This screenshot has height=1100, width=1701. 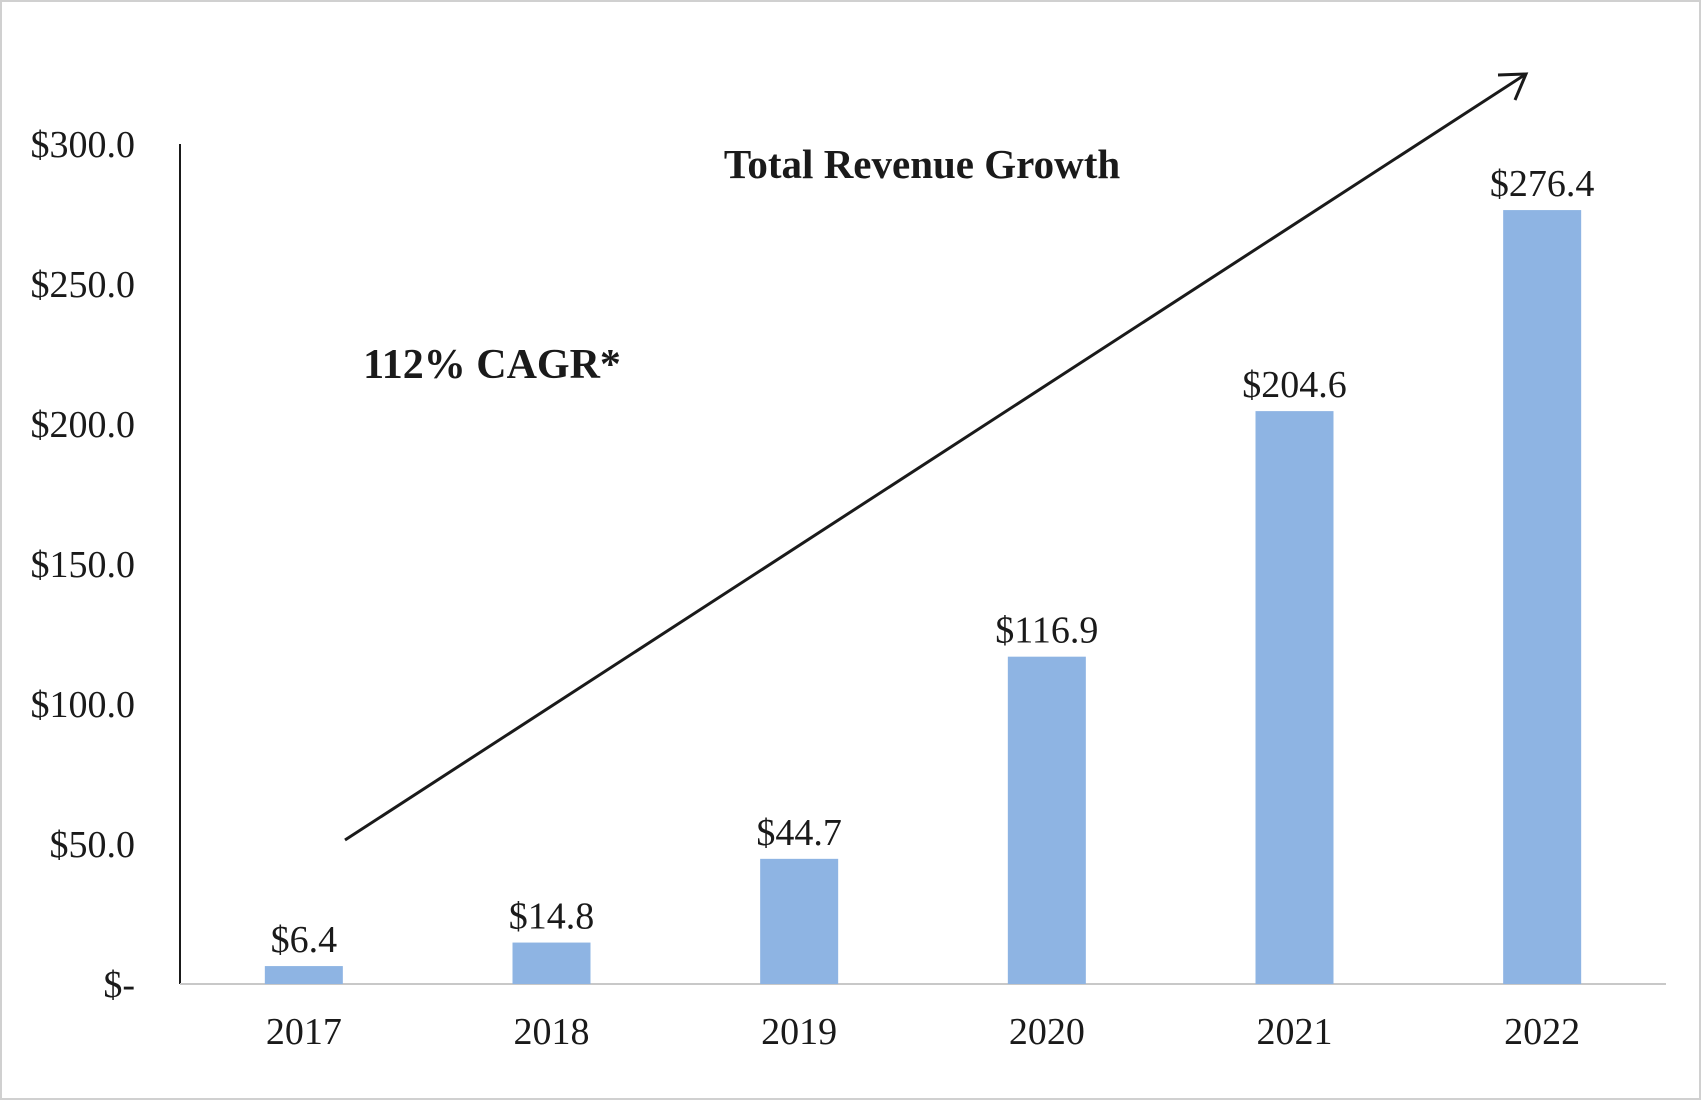 I want to click on x-tick-label-2019: 2019, so click(x=799, y=1032).